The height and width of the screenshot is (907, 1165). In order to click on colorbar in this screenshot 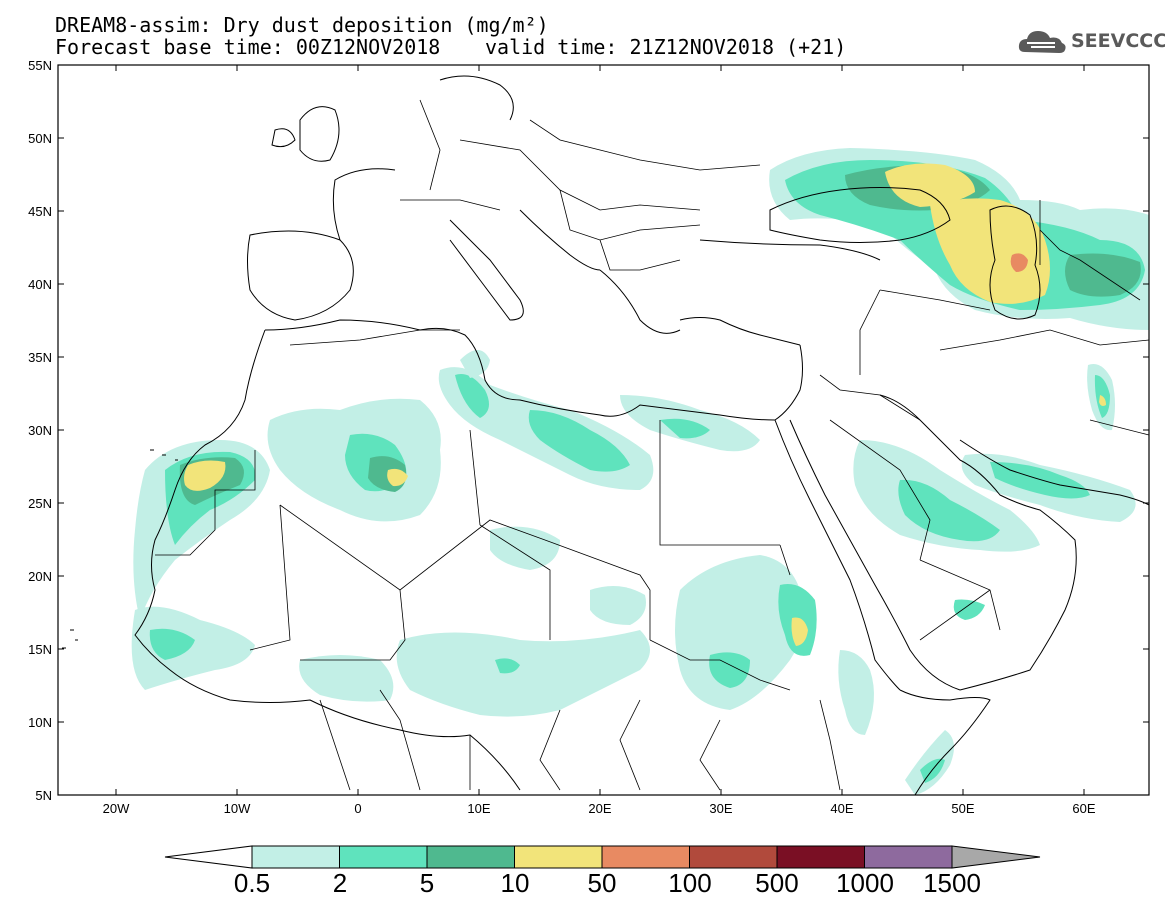, I will do `click(602, 857)`.